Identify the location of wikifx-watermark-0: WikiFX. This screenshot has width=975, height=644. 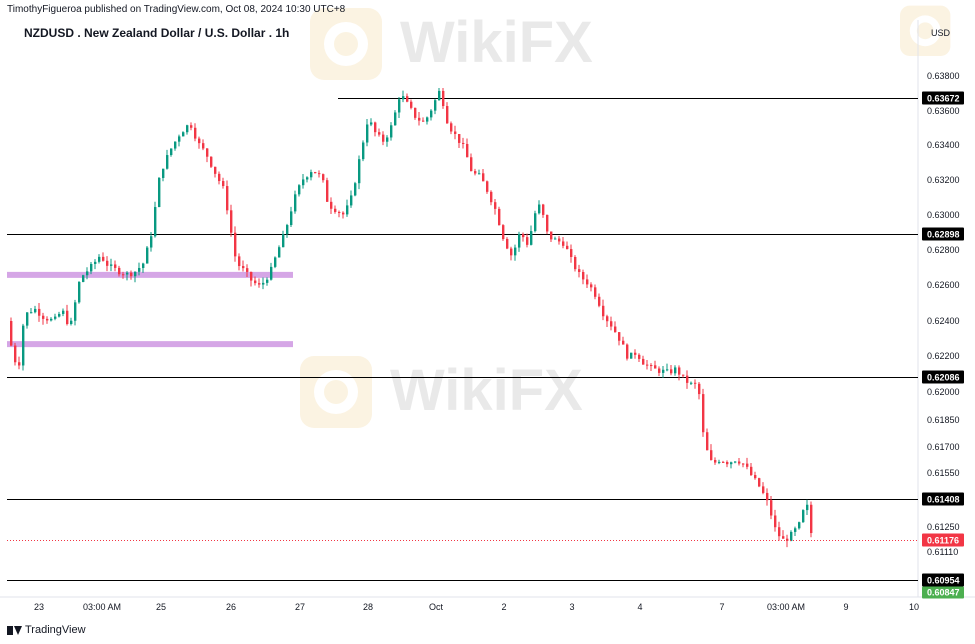
(451, 44).